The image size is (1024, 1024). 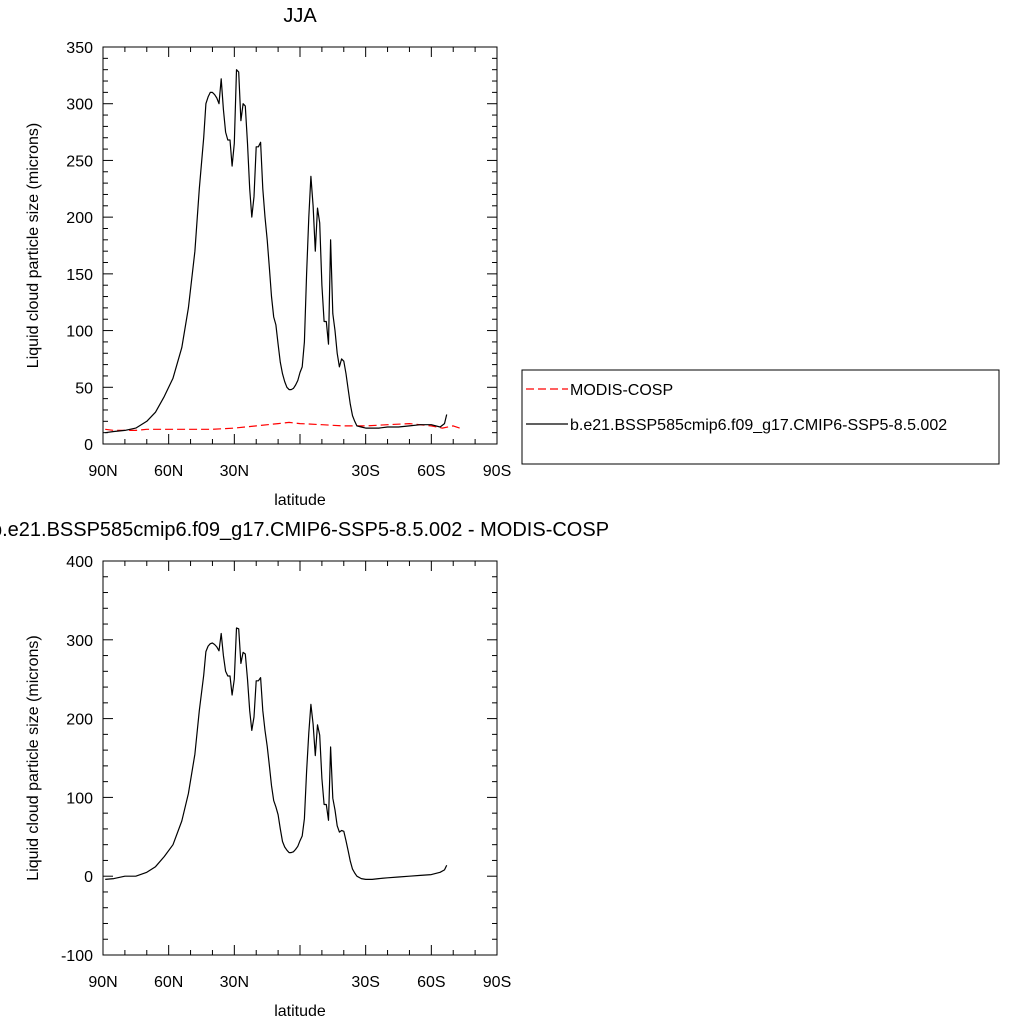 I want to click on y-tick-label: 350, so click(x=79, y=48).